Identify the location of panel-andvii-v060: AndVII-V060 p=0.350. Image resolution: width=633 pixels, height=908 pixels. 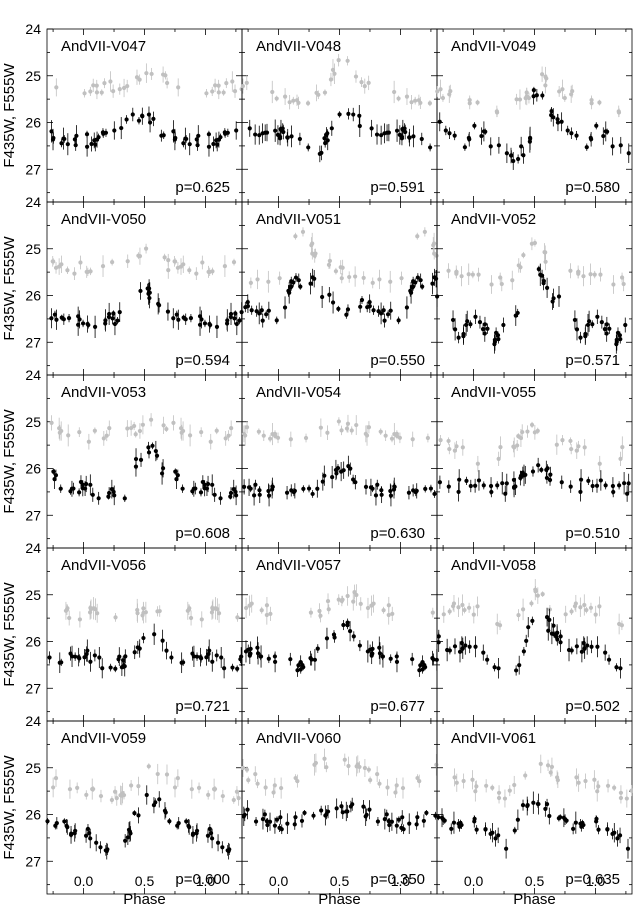
(339, 807).